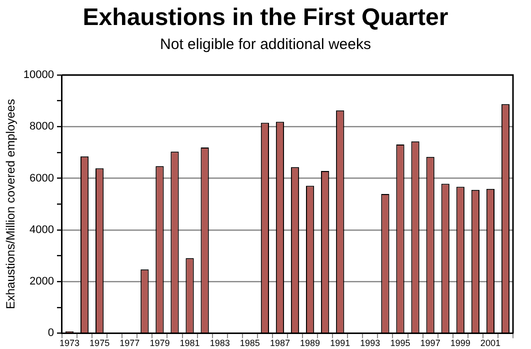 The image size is (531, 349). What do you see at coordinates (280, 343) in the screenshot?
I see `x-tick-label: 1987` at bounding box center [280, 343].